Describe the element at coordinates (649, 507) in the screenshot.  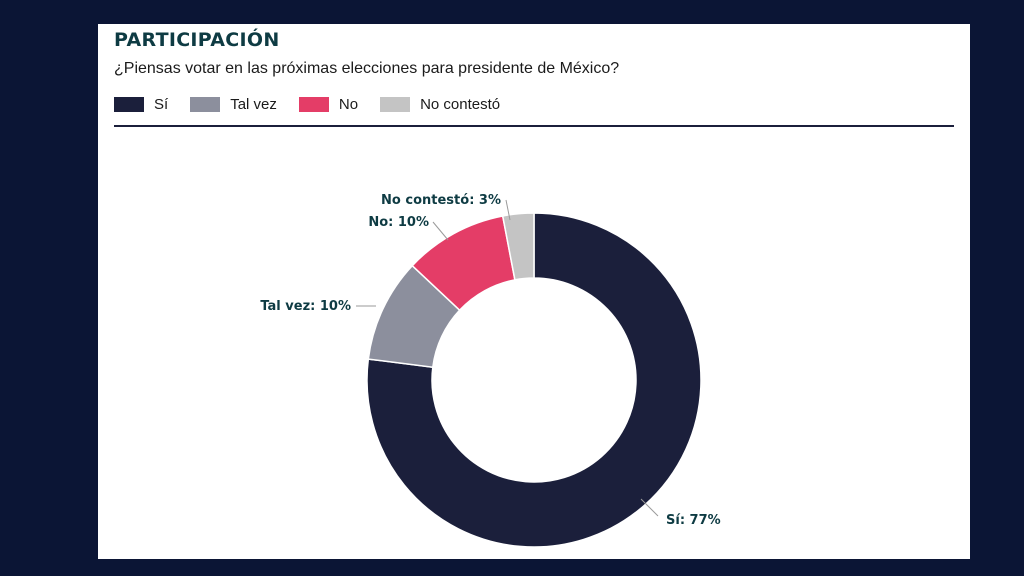
I see `leader-line-si` at that location.